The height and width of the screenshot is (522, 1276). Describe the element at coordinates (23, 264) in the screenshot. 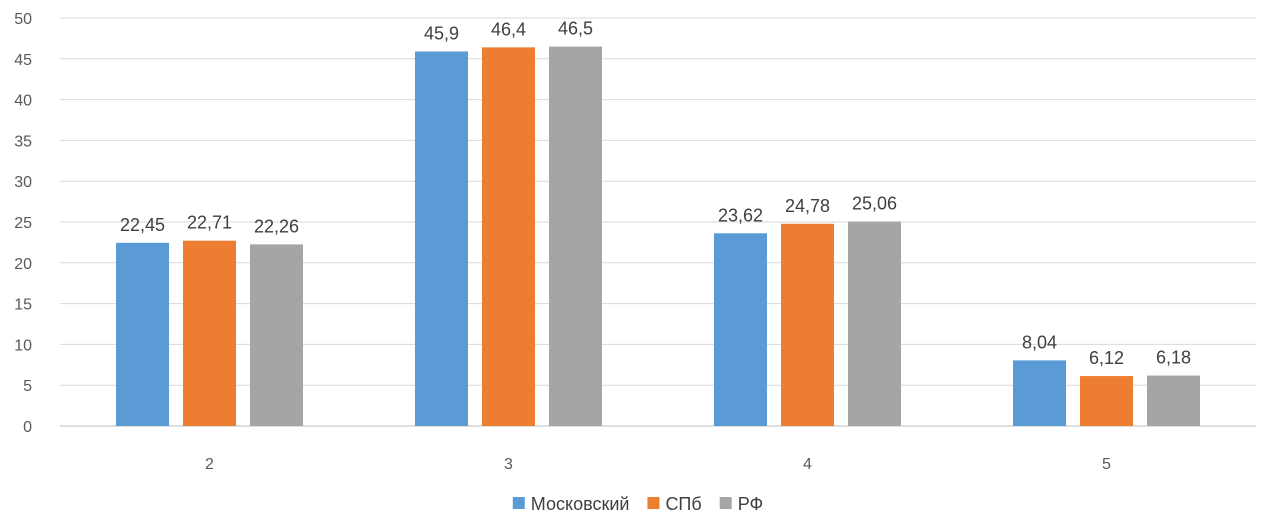

I see `y-tick-label: 20` at that location.